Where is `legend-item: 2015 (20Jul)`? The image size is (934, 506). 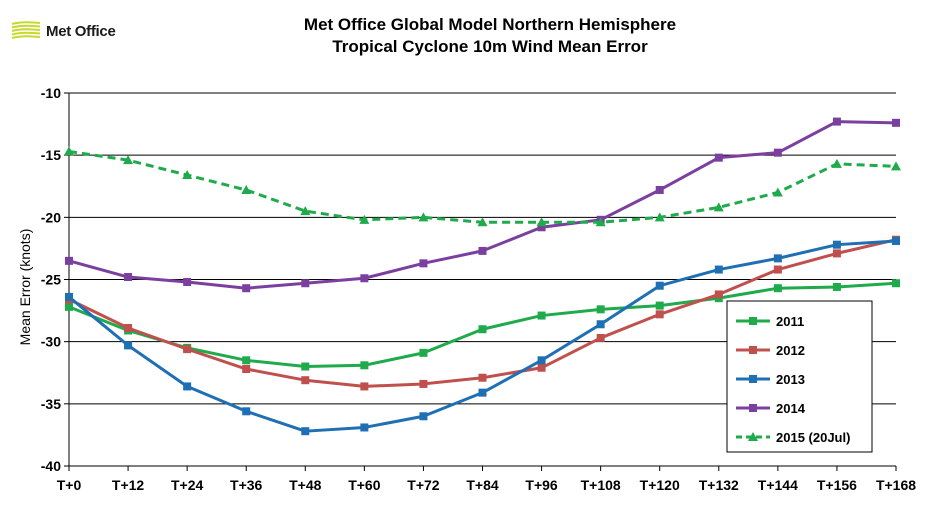
legend-item: 2015 (20Jul) is located at coordinates (793, 437).